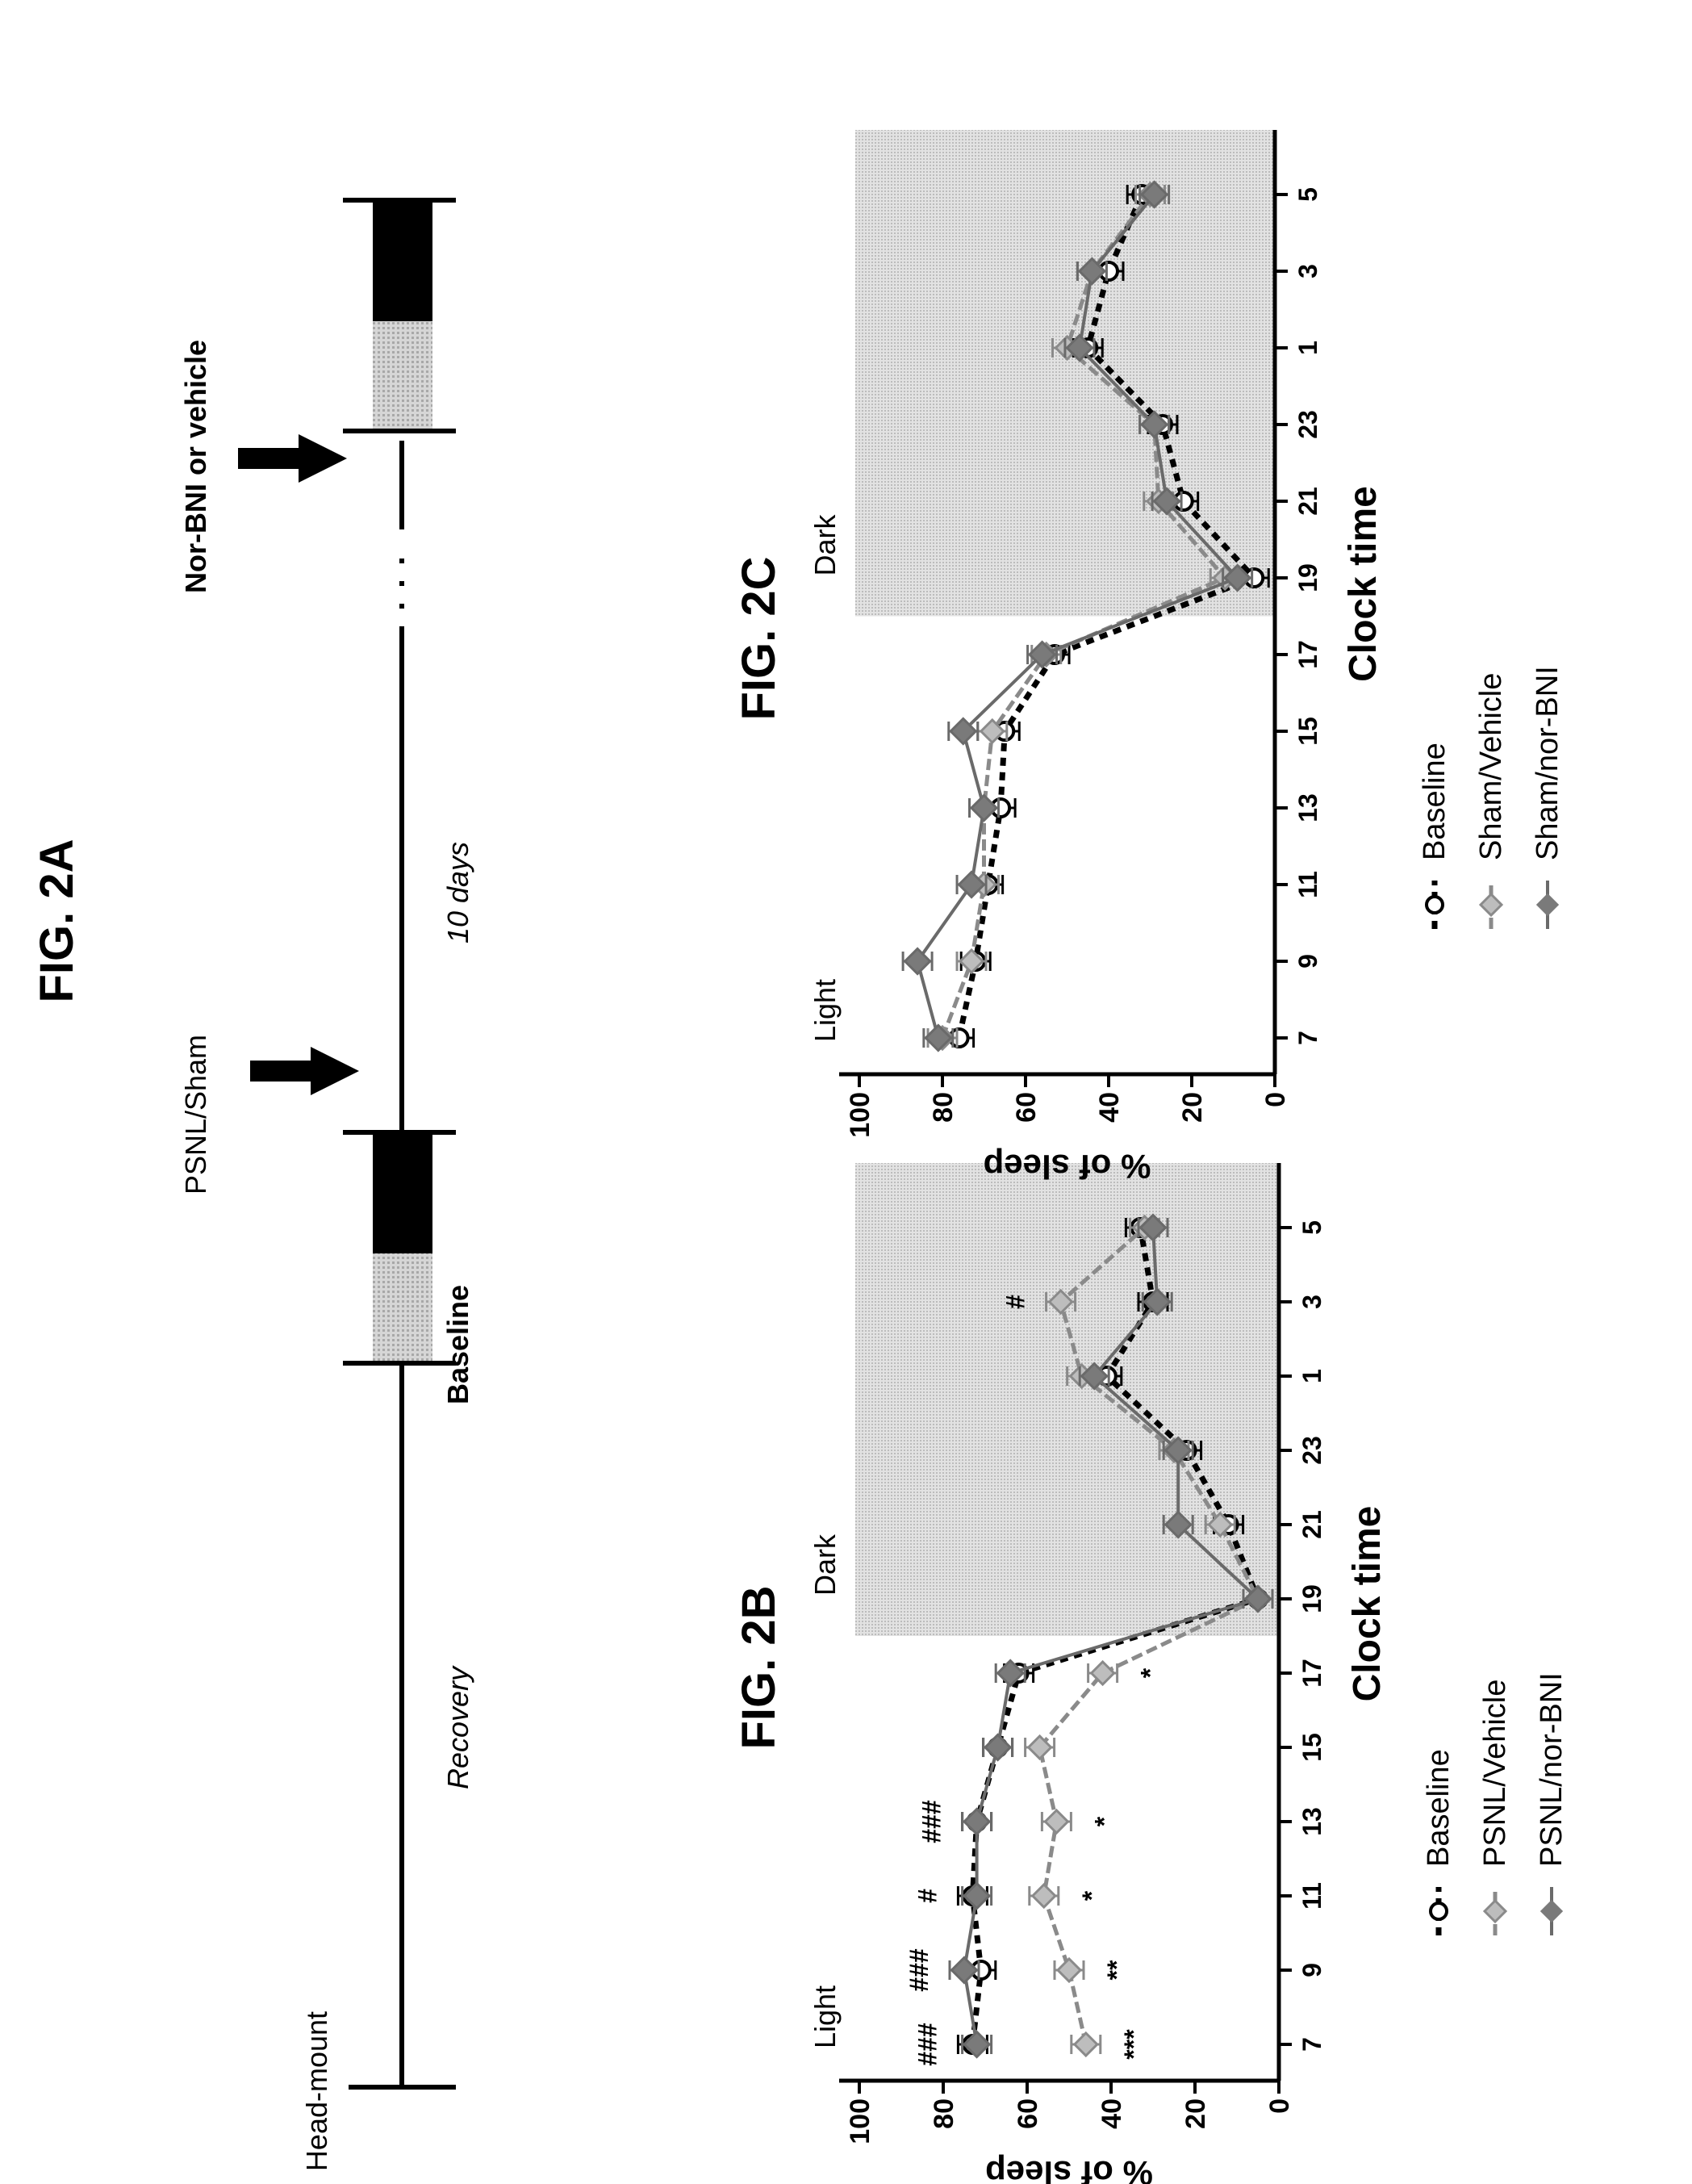  I want to click on fig2b-y-tick-label: 80, so click(944, 2113).